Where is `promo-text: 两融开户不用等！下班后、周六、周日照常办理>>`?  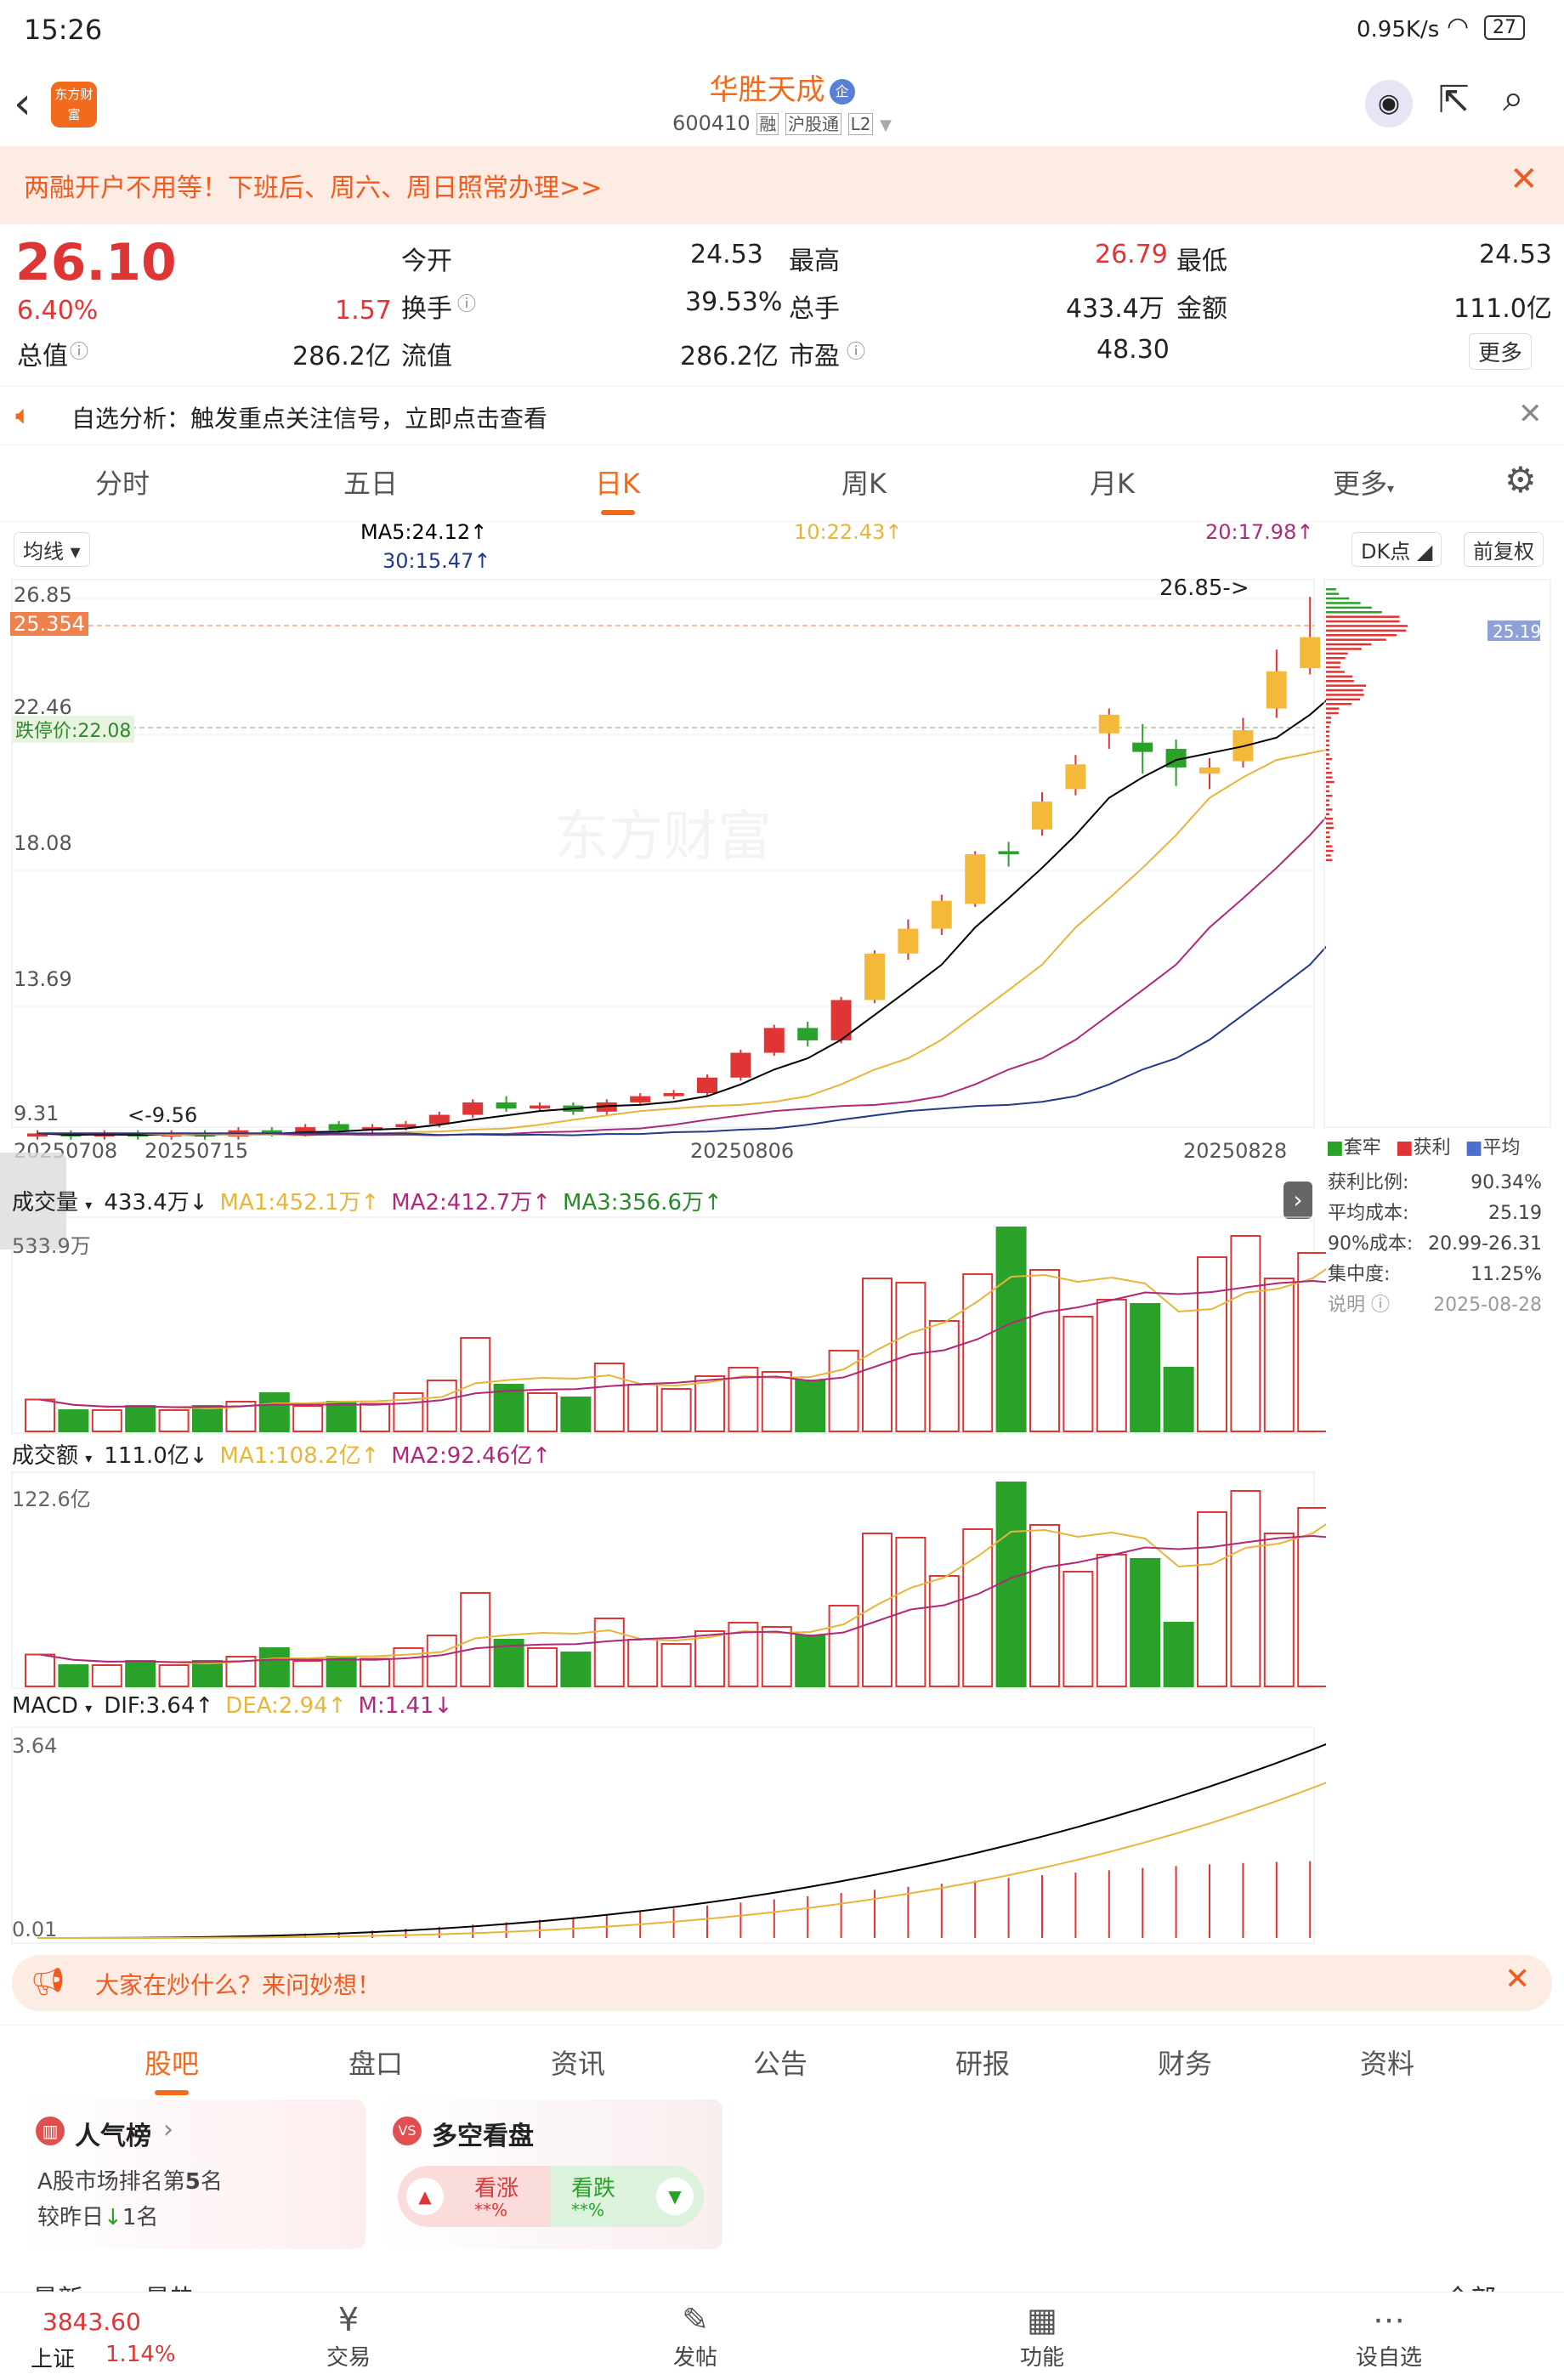 promo-text: 两融开户不用等！下班后、周六、周日照常办理>> is located at coordinates (313, 185).